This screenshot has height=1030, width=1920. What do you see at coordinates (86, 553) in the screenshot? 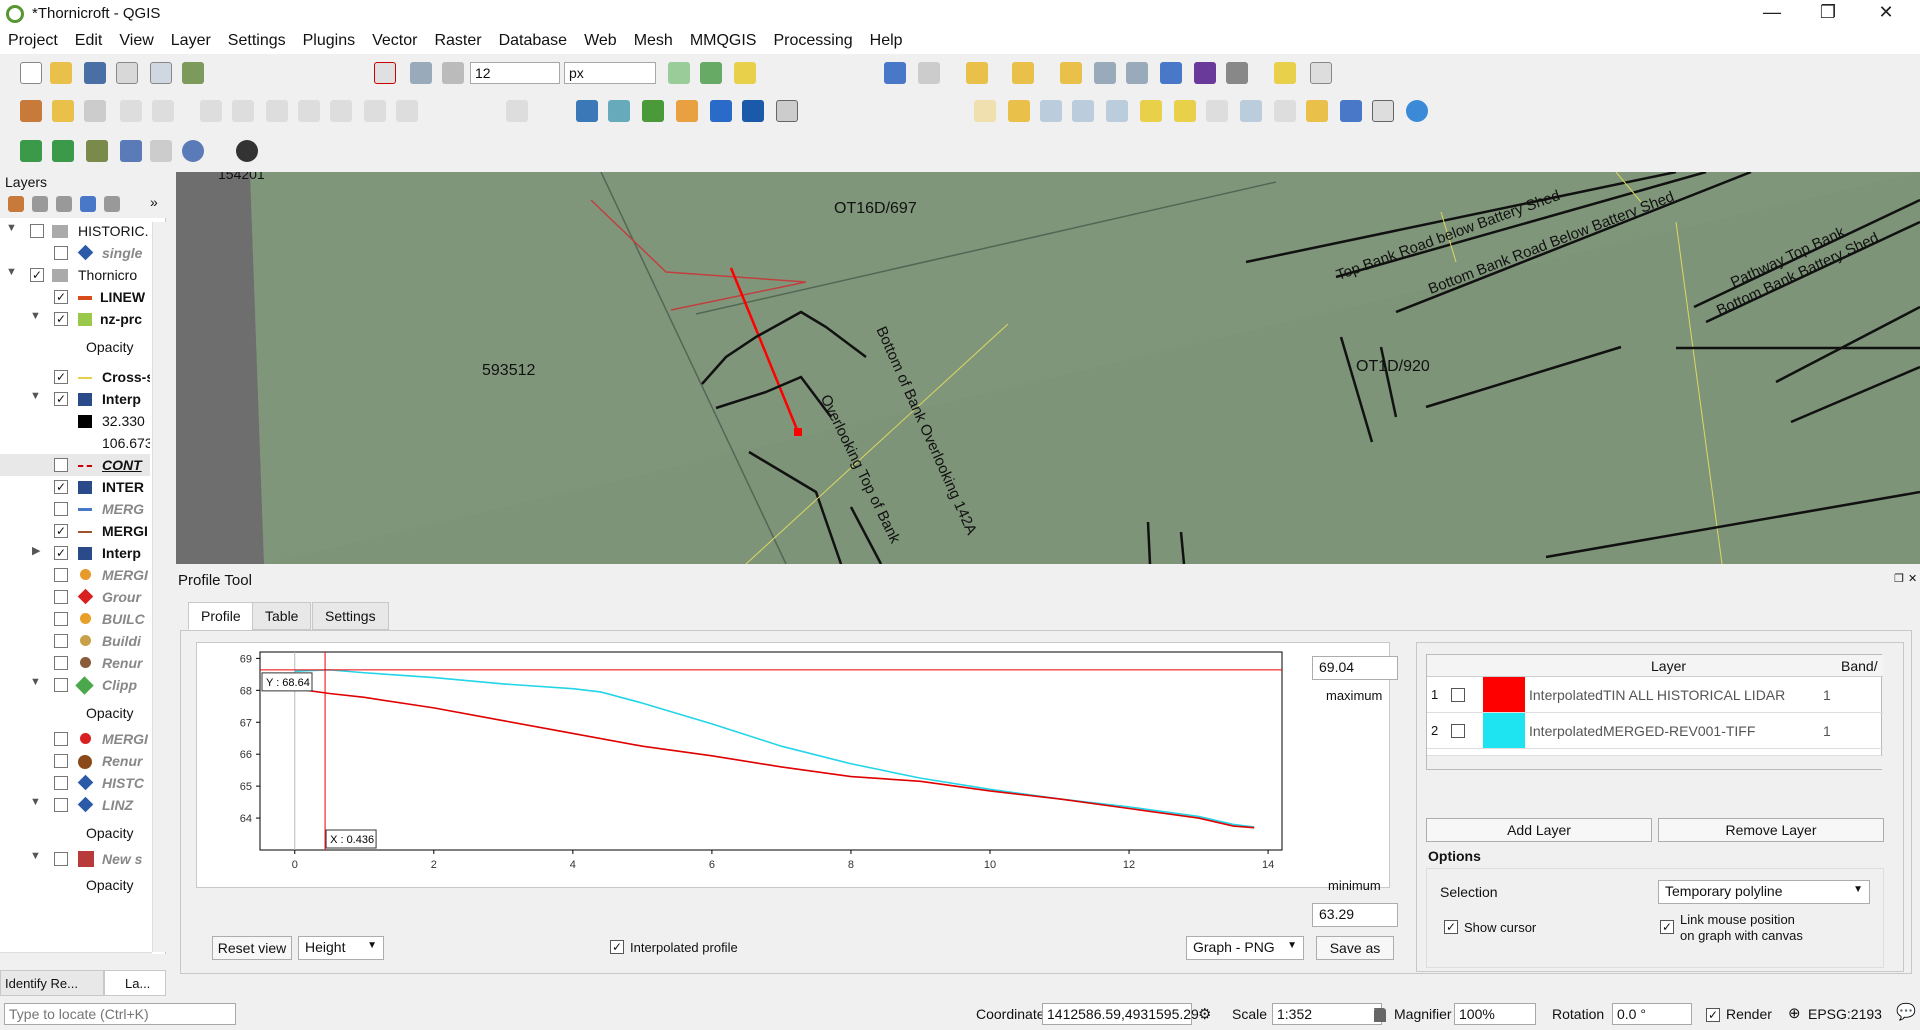
I see `layer-row: ▶ ✓ Interp` at bounding box center [86, 553].